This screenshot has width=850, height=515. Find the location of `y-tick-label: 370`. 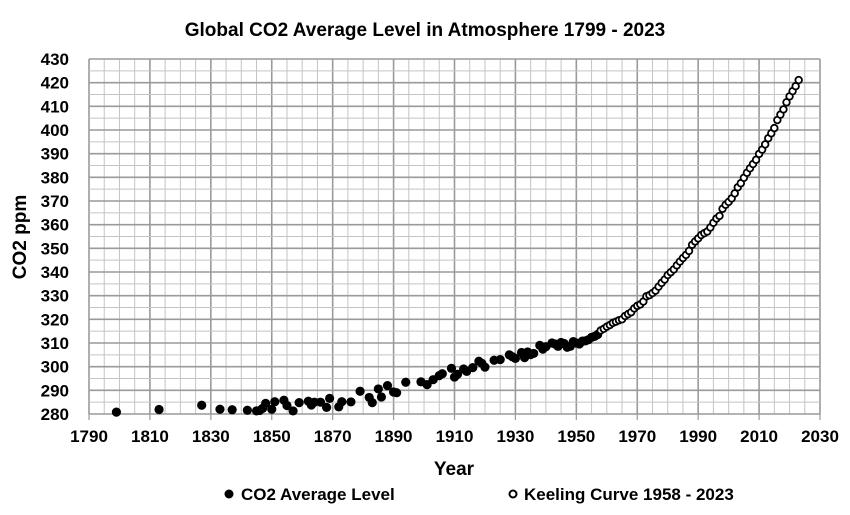

y-tick-label: 370 is located at coordinates (55, 201).